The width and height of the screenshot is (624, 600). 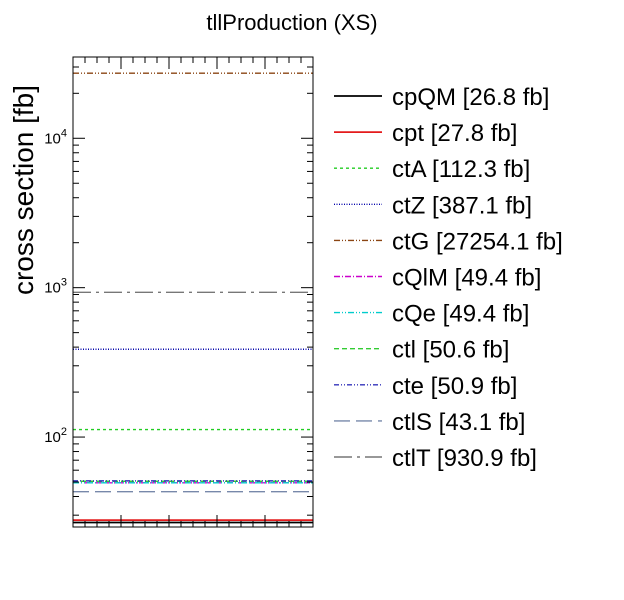 I want to click on legend-label-ctlS: ctlS [43.1 fb], so click(x=458, y=422).